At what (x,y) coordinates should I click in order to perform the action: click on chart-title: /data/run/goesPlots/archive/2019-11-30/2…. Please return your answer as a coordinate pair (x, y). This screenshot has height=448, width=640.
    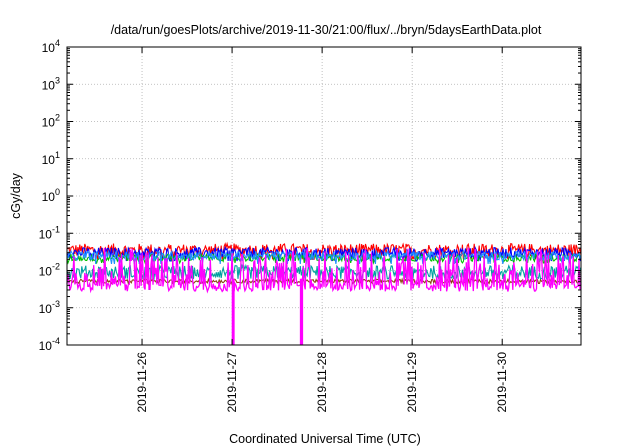
    Looking at the image, I should click on (326, 30).